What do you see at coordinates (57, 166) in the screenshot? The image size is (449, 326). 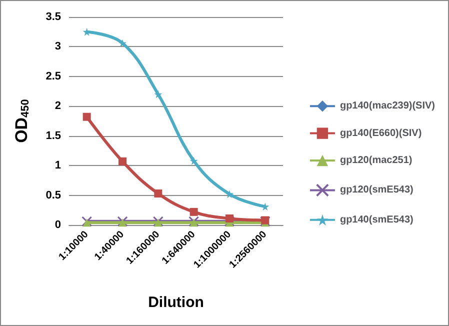 I see `y-tick-label: 1` at bounding box center [57, 166].